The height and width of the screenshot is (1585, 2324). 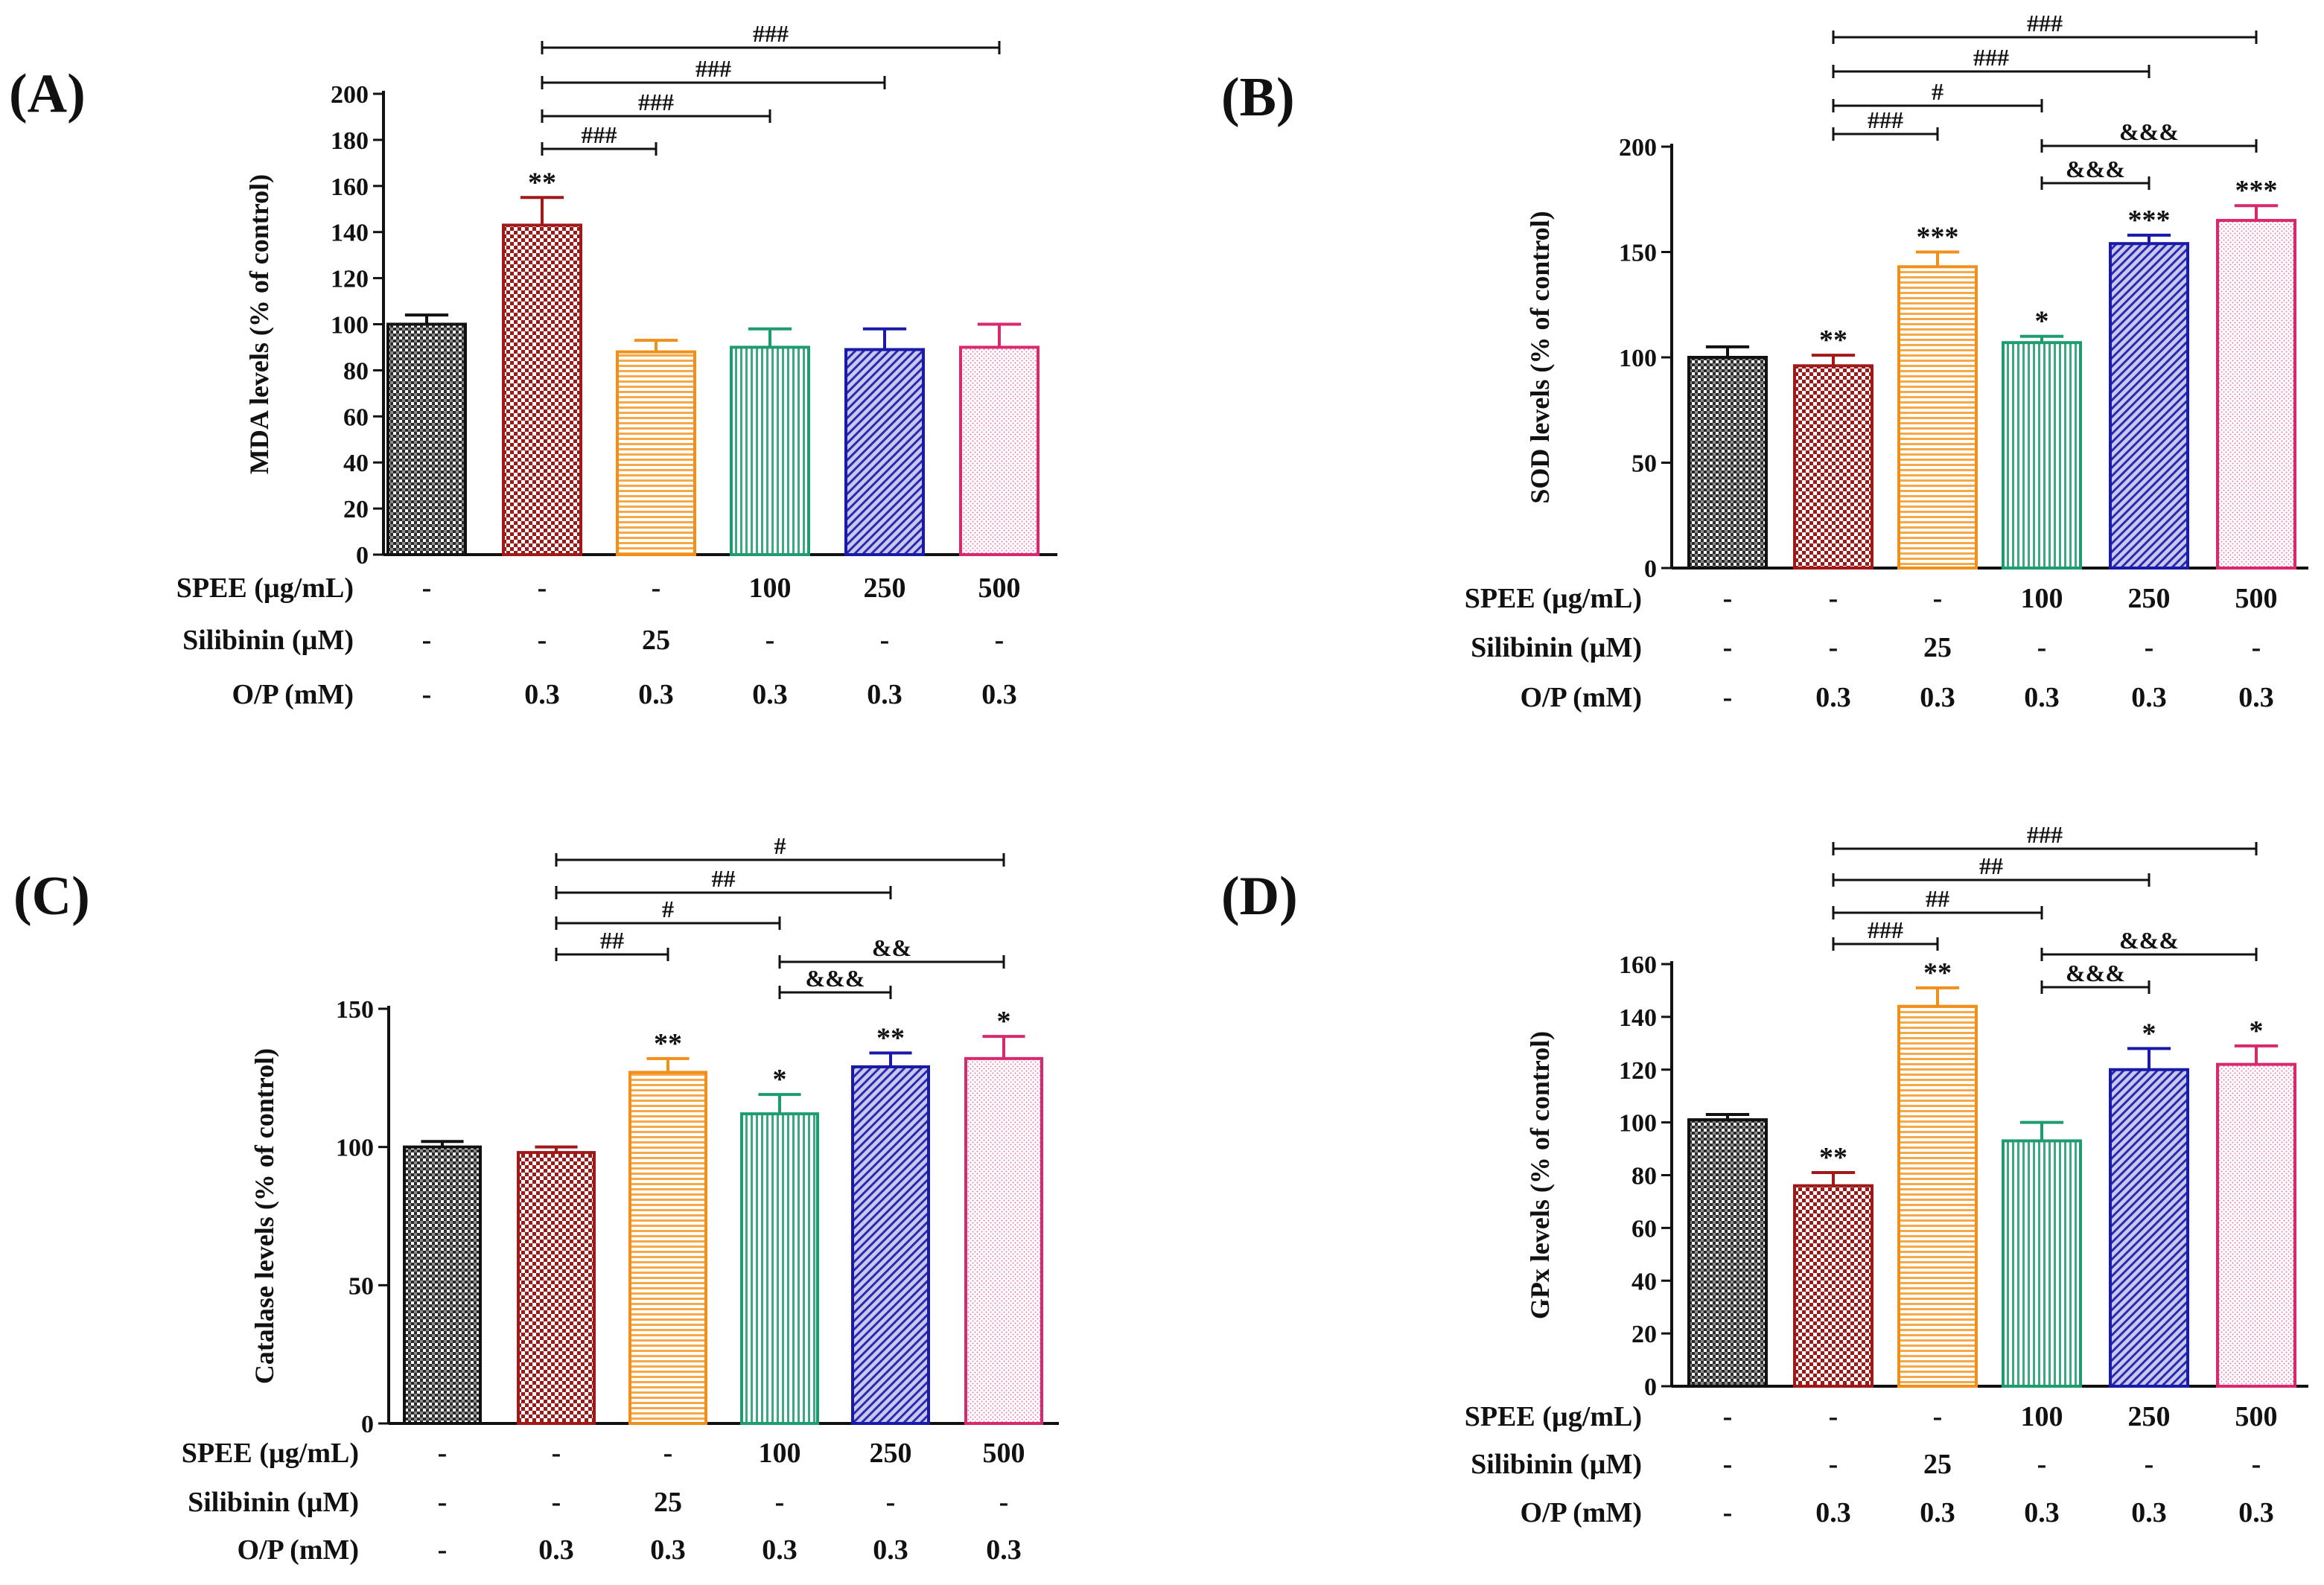 What do you see at coordinates (264, 1216) in the screenshot?
I see `y-axis-label: Catalase levels (% of control)` at bounding box center [264, 1216].